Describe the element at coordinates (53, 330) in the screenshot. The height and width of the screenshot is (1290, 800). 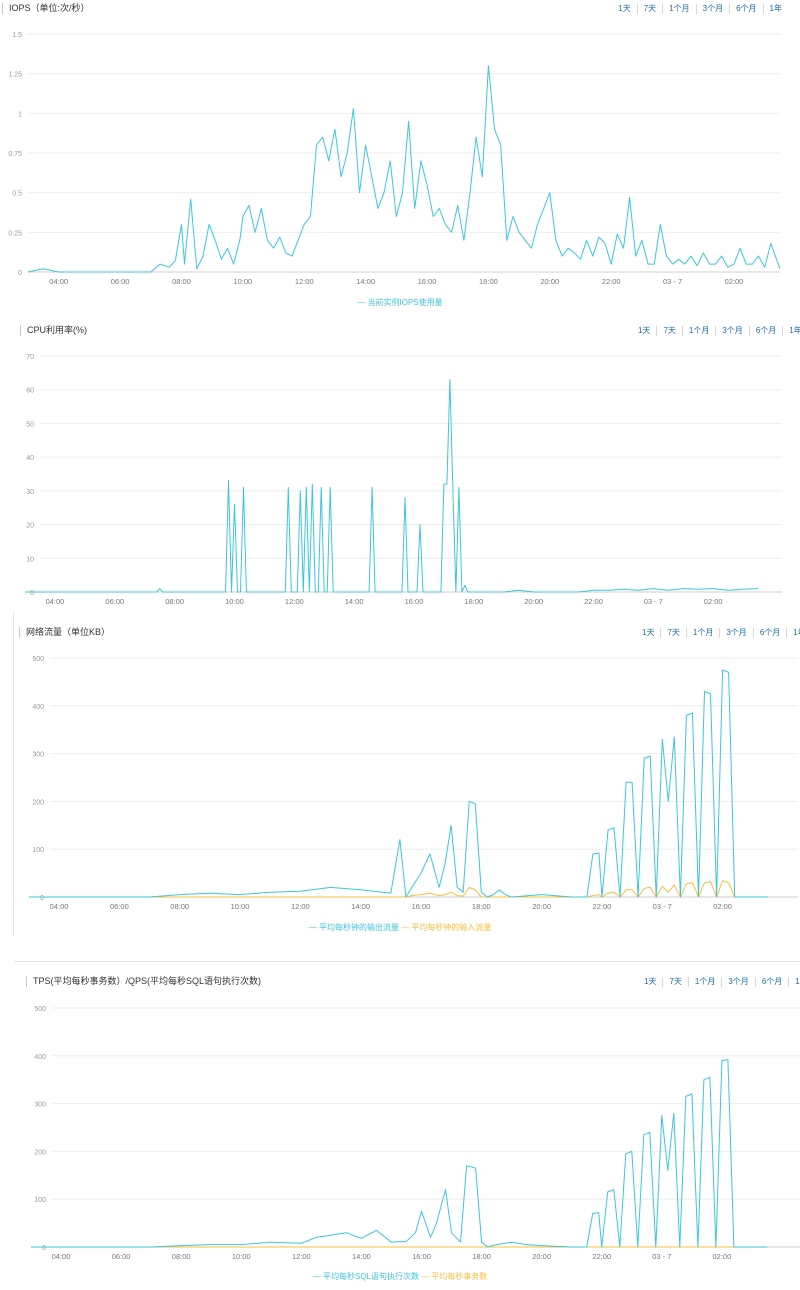
I see `cpu-title: CPU利用率(%)` at that location.